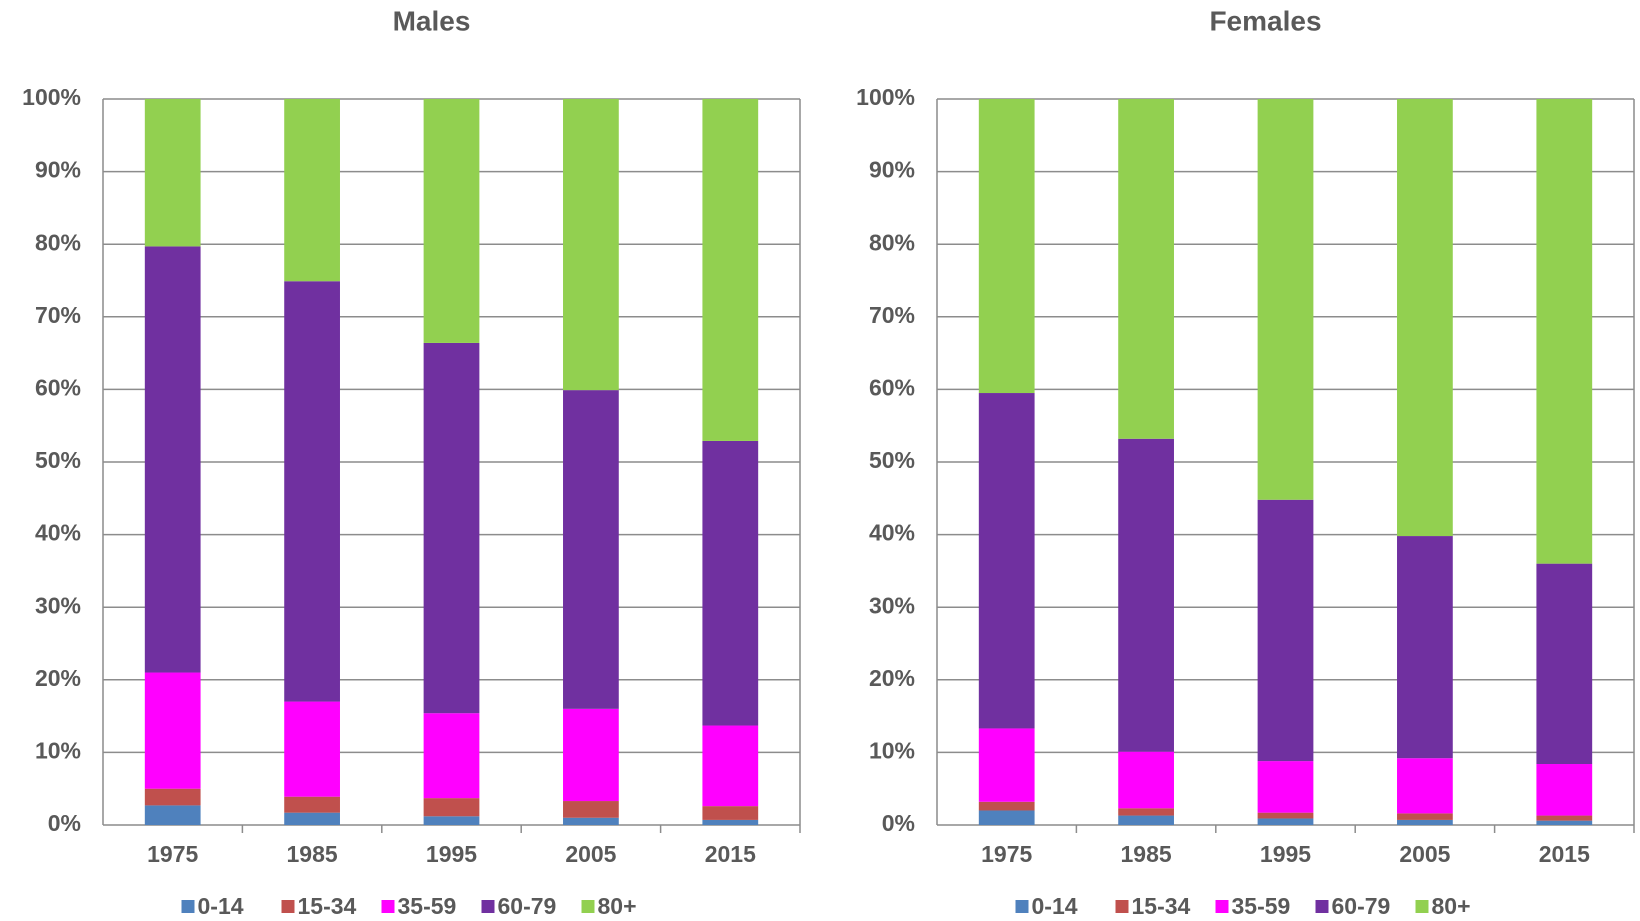 The height and width of the screenshot is (921, 1640). I want to click on chart-title: Females, so click(1265, 20).